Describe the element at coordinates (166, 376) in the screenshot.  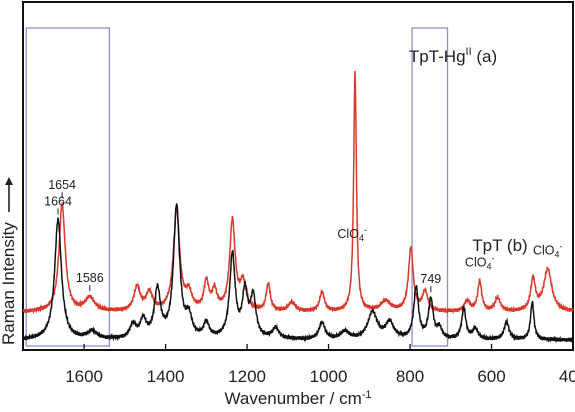
I see `x-tick-label-1400: 1400` at that location.